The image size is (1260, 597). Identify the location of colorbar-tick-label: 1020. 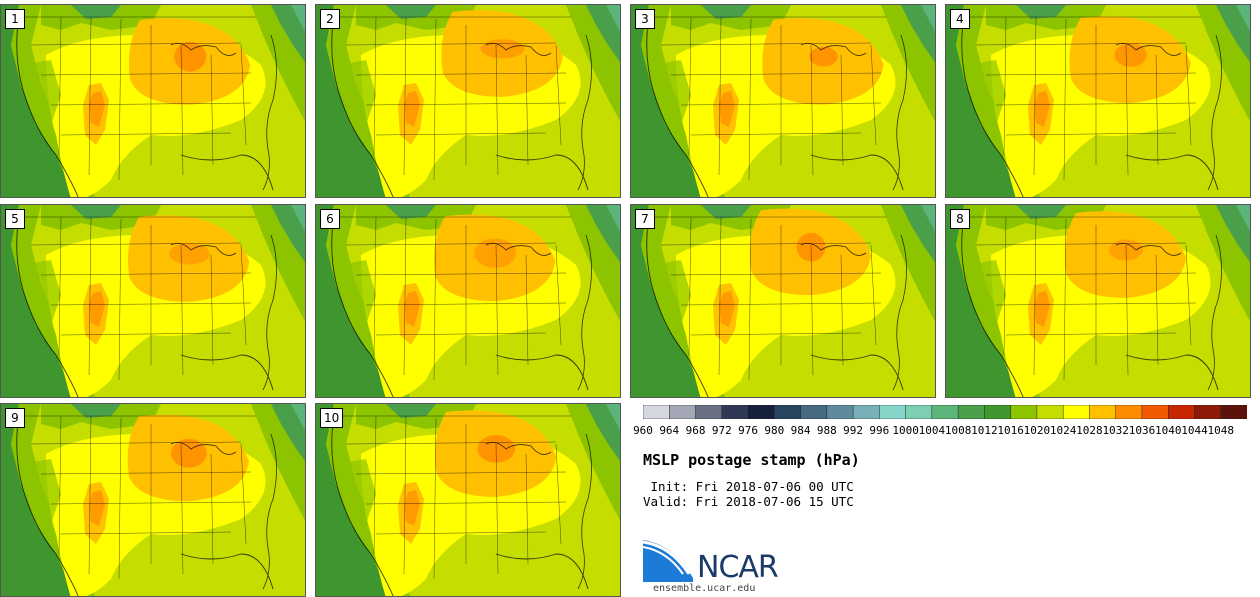
(1037, 430).